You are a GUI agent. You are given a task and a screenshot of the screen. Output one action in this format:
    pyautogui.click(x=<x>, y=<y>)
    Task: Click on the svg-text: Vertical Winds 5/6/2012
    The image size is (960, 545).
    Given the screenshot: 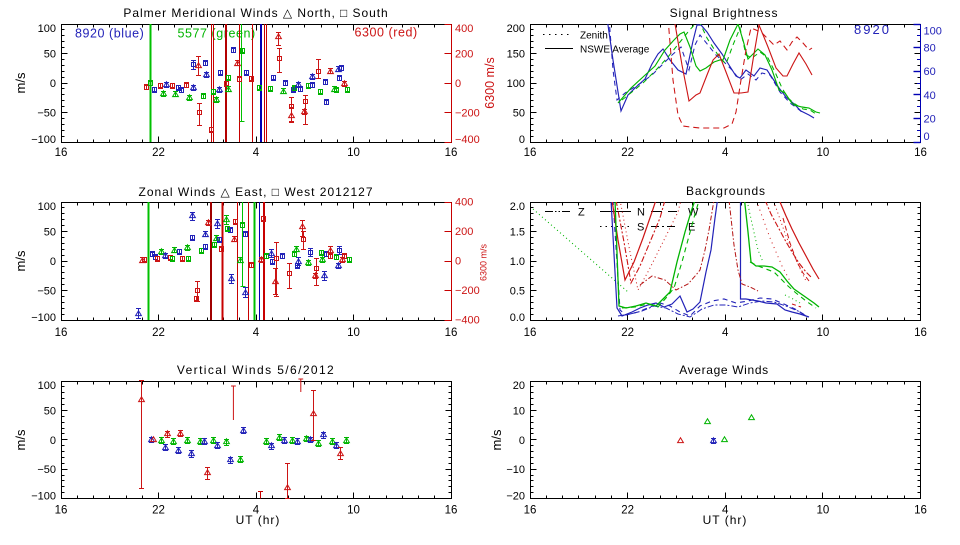 What is the action you would take?
    pyautogui.click(x=256, y=370)
    